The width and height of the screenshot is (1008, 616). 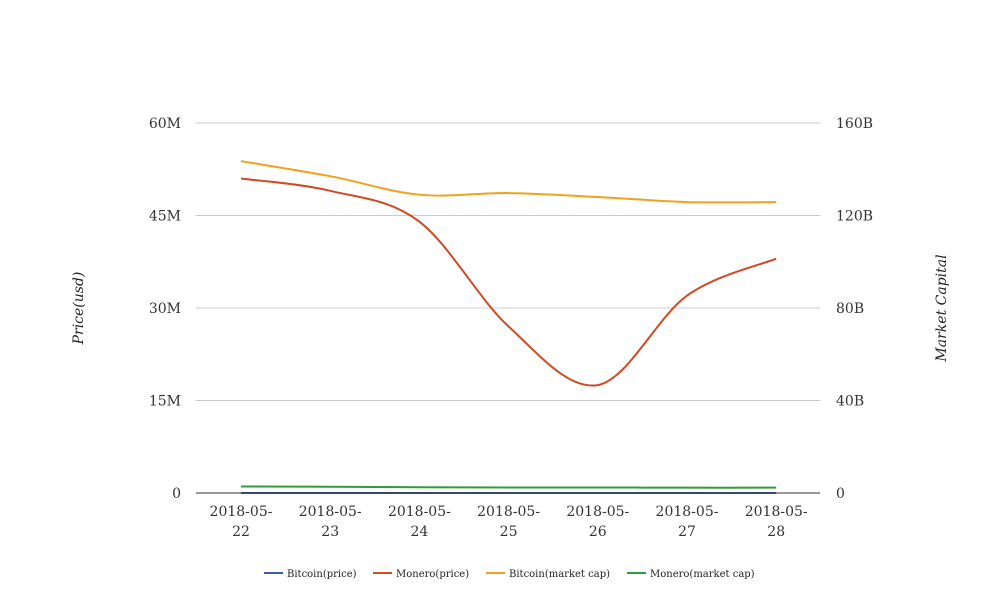 I want to click on legend-label: Monero(market cap), so click(x=702, y=574).